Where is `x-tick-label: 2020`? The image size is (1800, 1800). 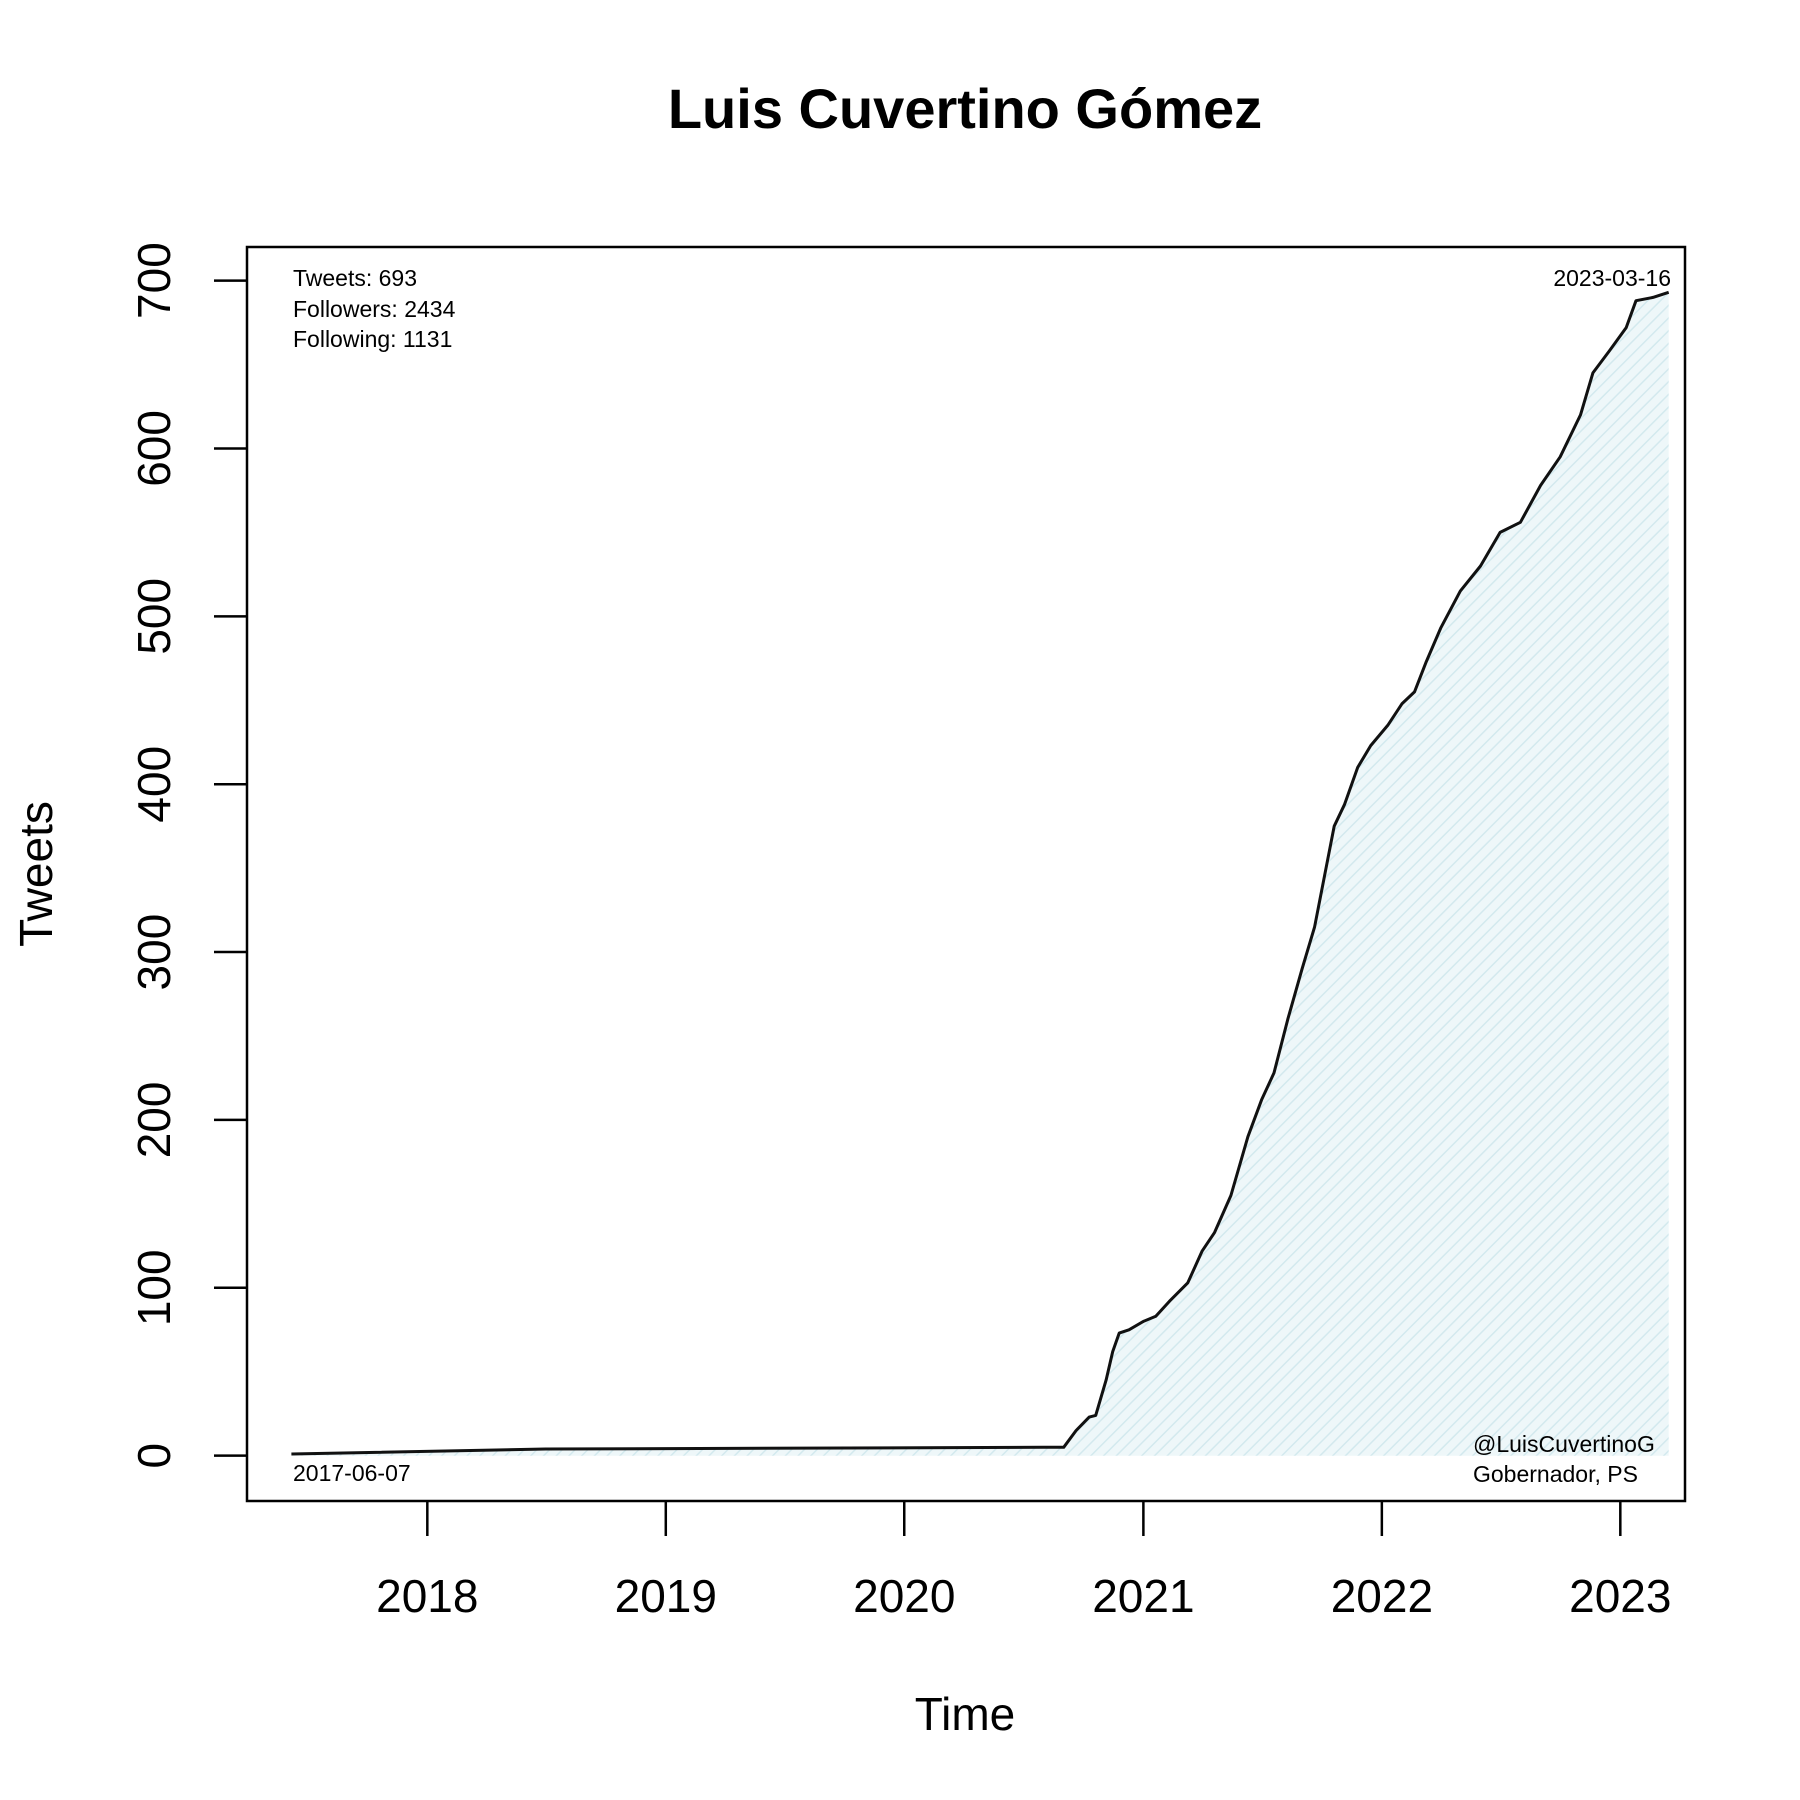 x-tick-label: 2020 is located at coordinates (904, 1596).